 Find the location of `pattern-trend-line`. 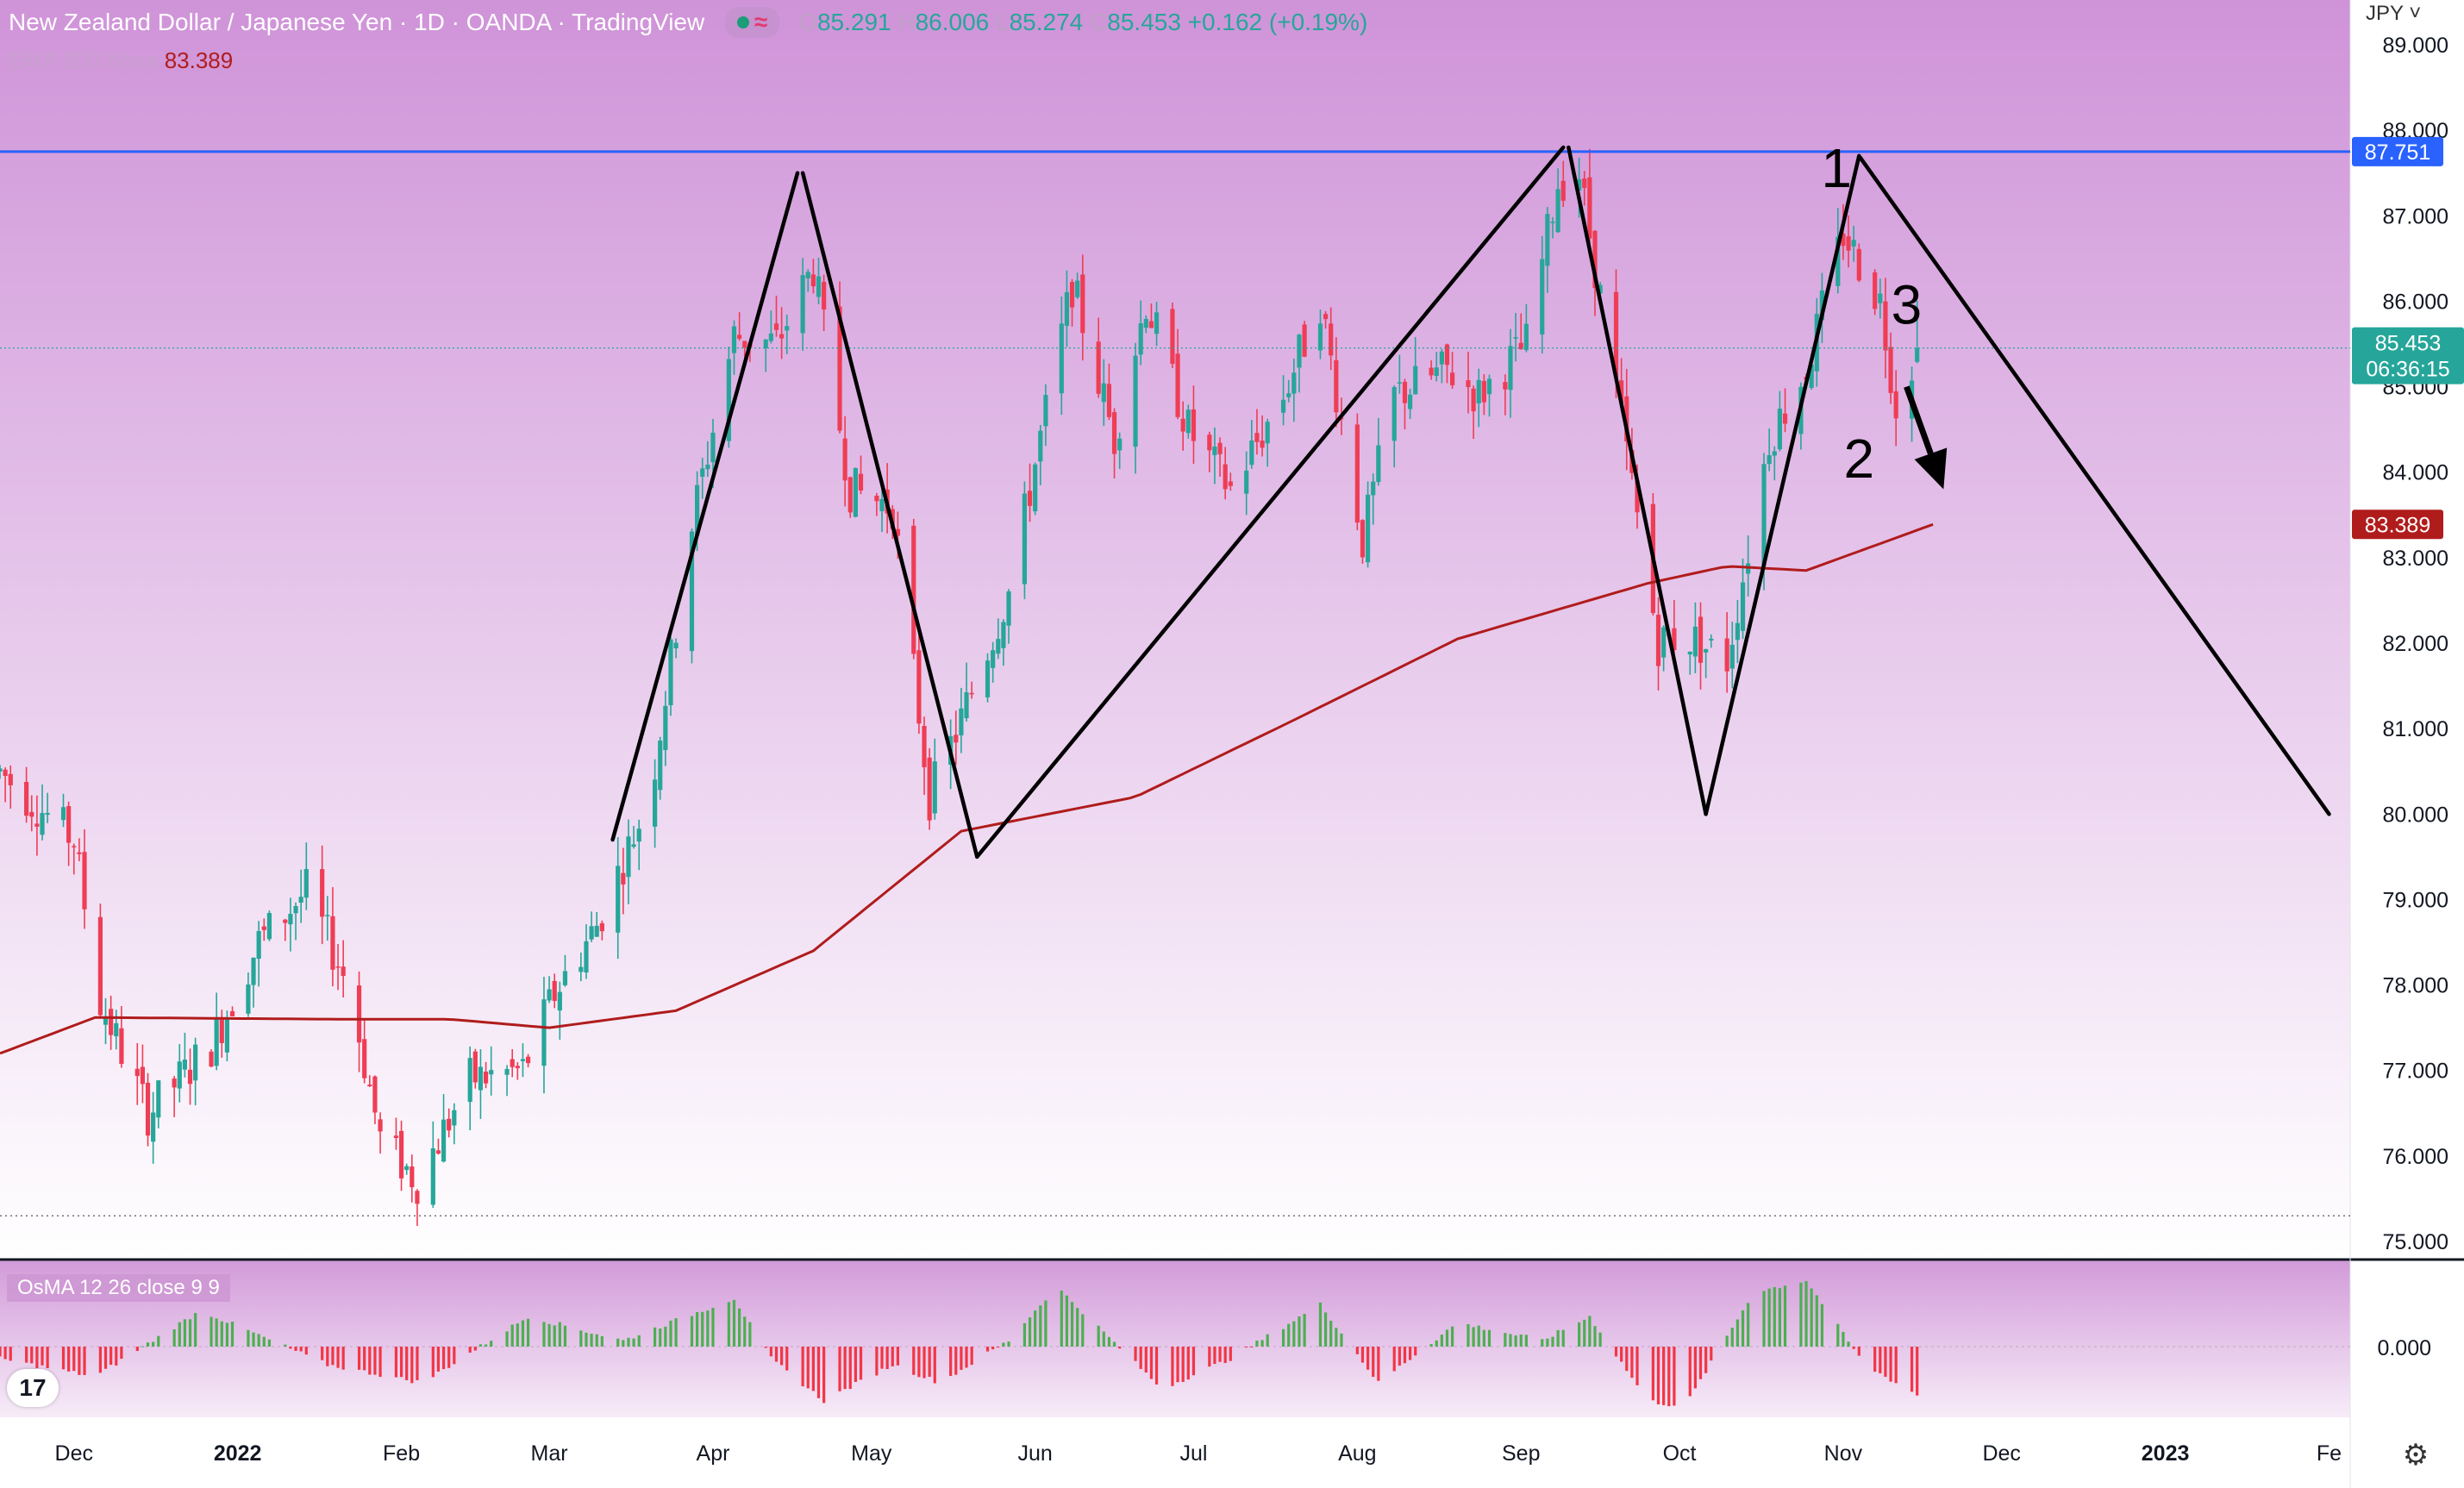

pattern-trend-line is located at coordinates (1782, 484).